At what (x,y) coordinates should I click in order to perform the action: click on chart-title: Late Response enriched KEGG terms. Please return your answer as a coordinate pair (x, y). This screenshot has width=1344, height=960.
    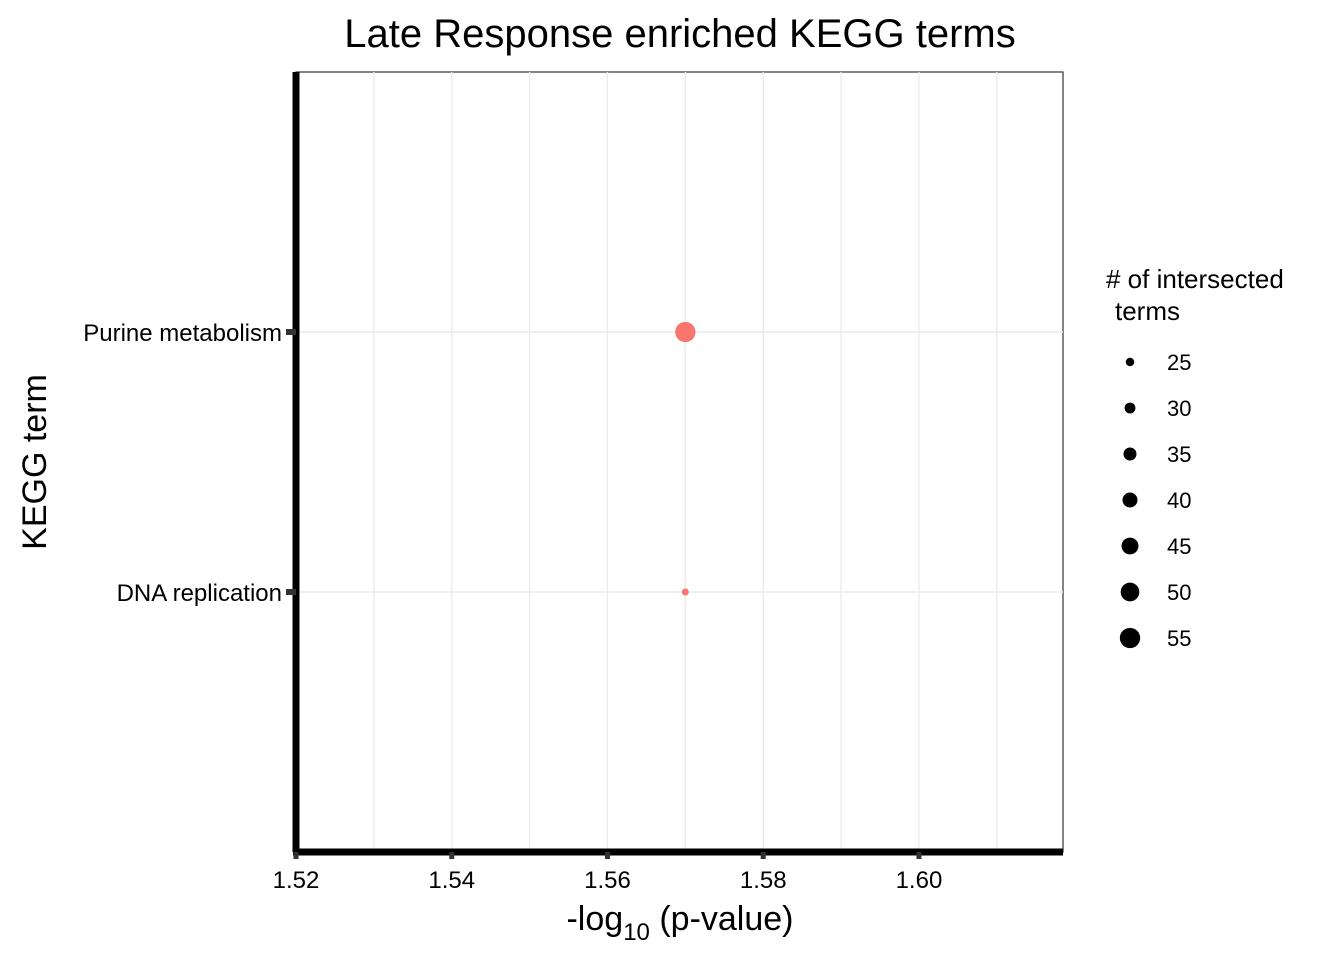
    Looking at the image, I should click on (679, 34).